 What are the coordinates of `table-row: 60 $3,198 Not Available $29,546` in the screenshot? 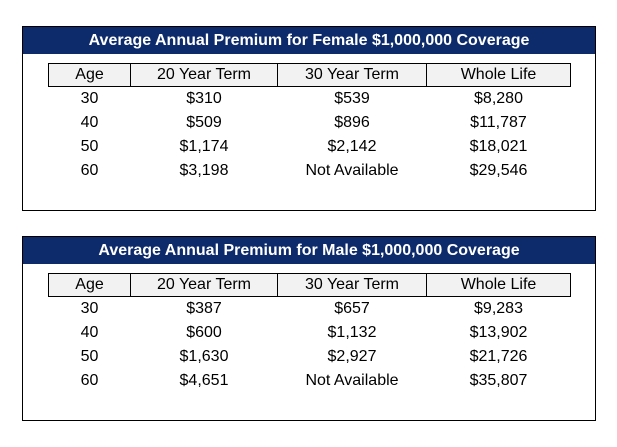 It's located at (310, 171).